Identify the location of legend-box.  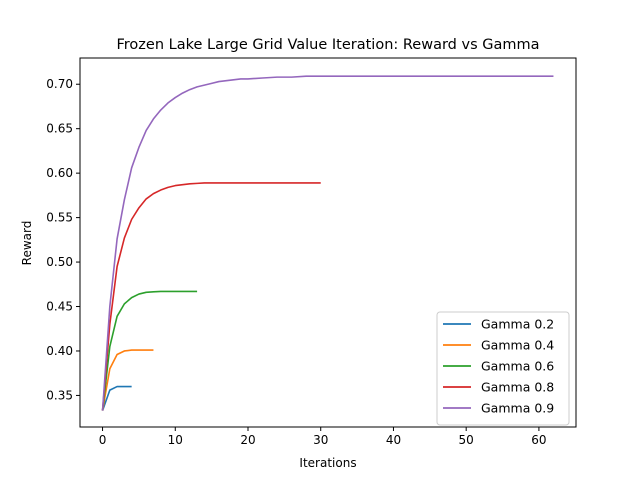
(503, 368).